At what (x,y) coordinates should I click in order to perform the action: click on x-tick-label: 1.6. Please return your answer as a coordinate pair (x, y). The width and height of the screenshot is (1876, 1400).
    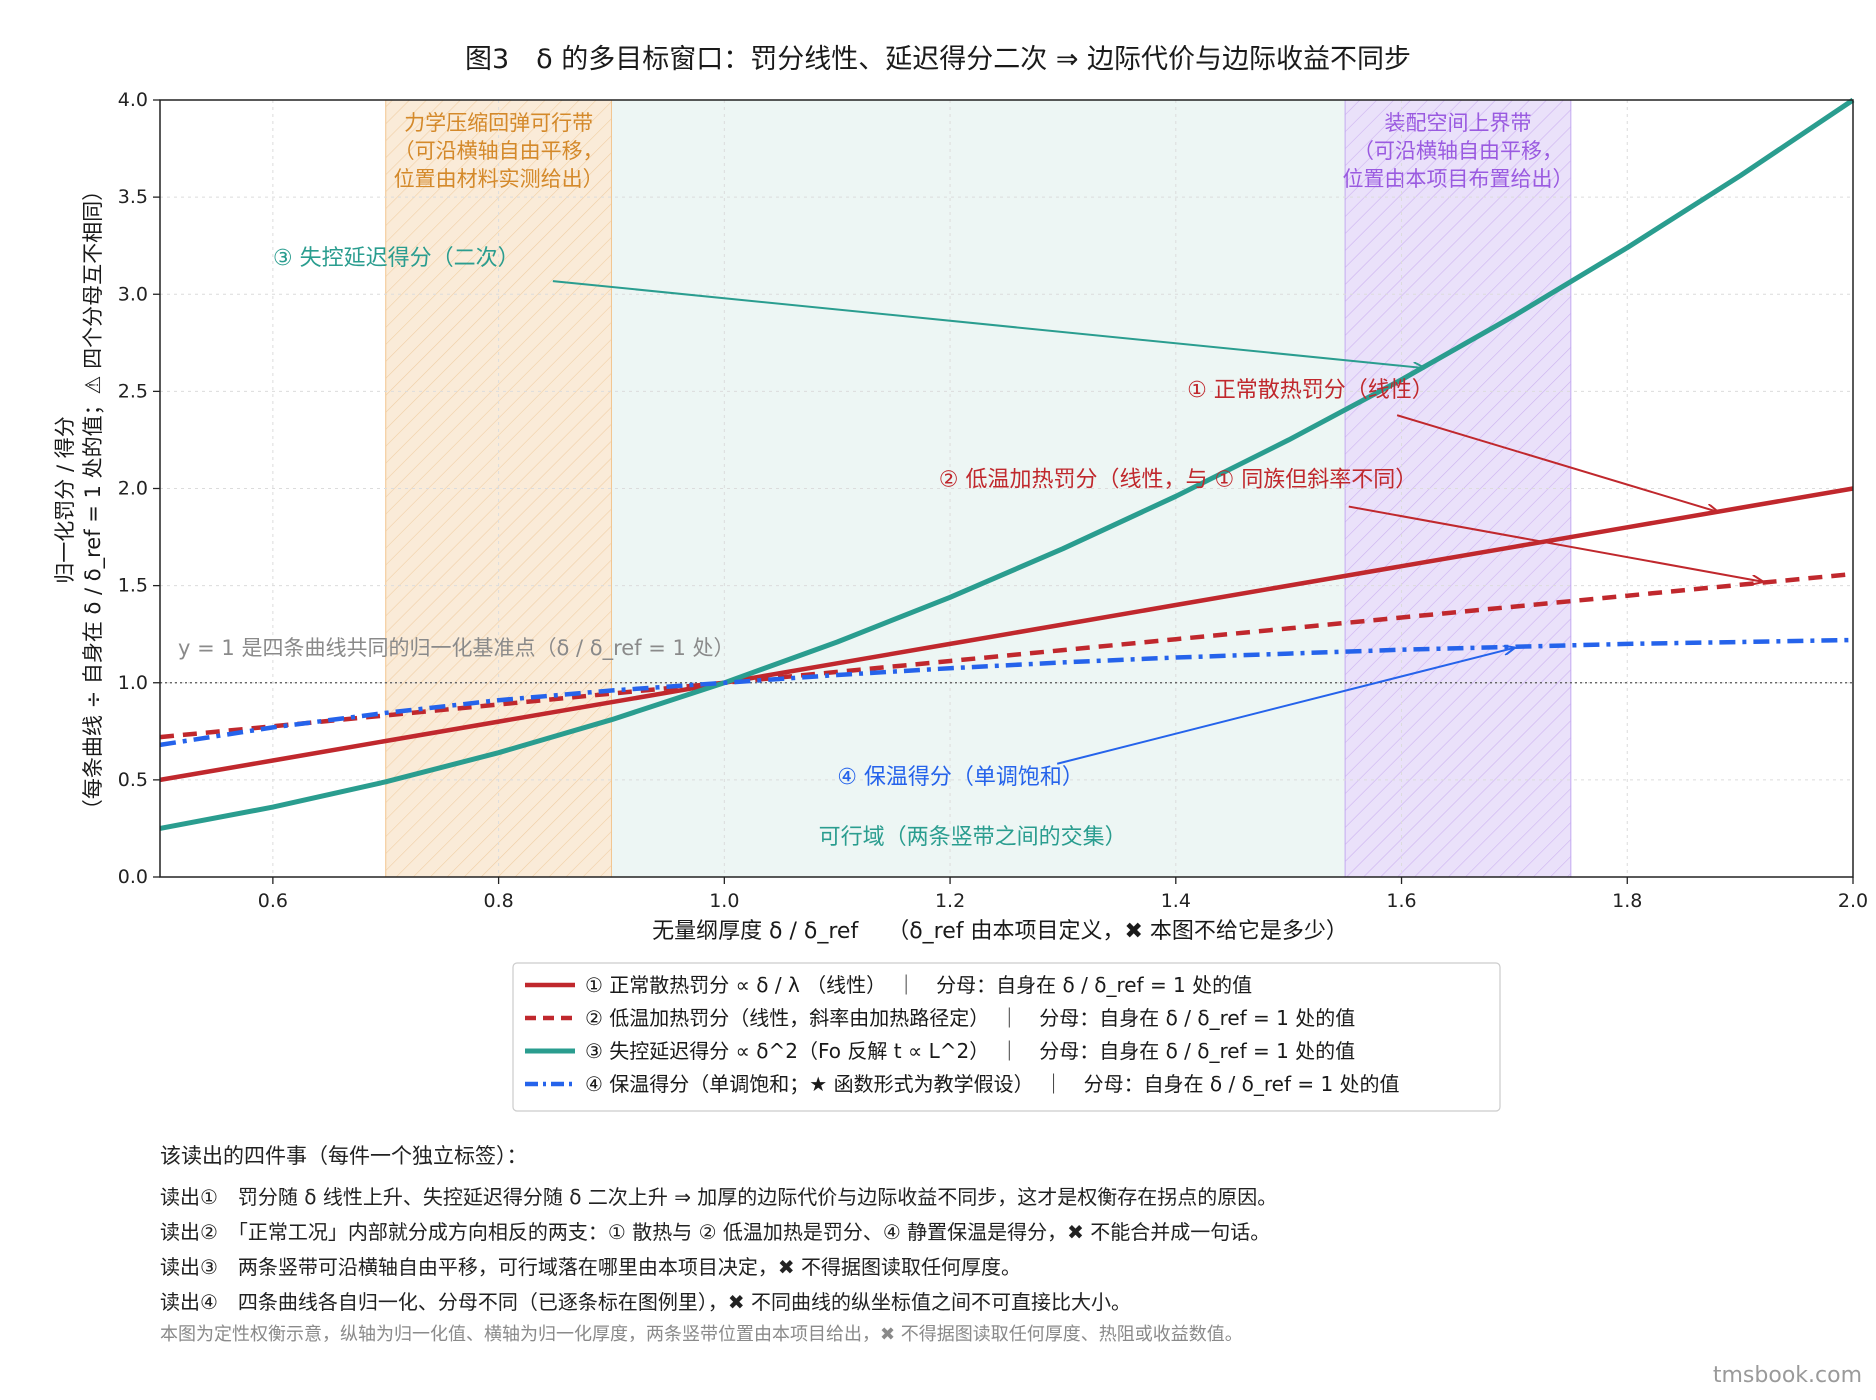
    Looking at the image, I should click on (1401, 901).